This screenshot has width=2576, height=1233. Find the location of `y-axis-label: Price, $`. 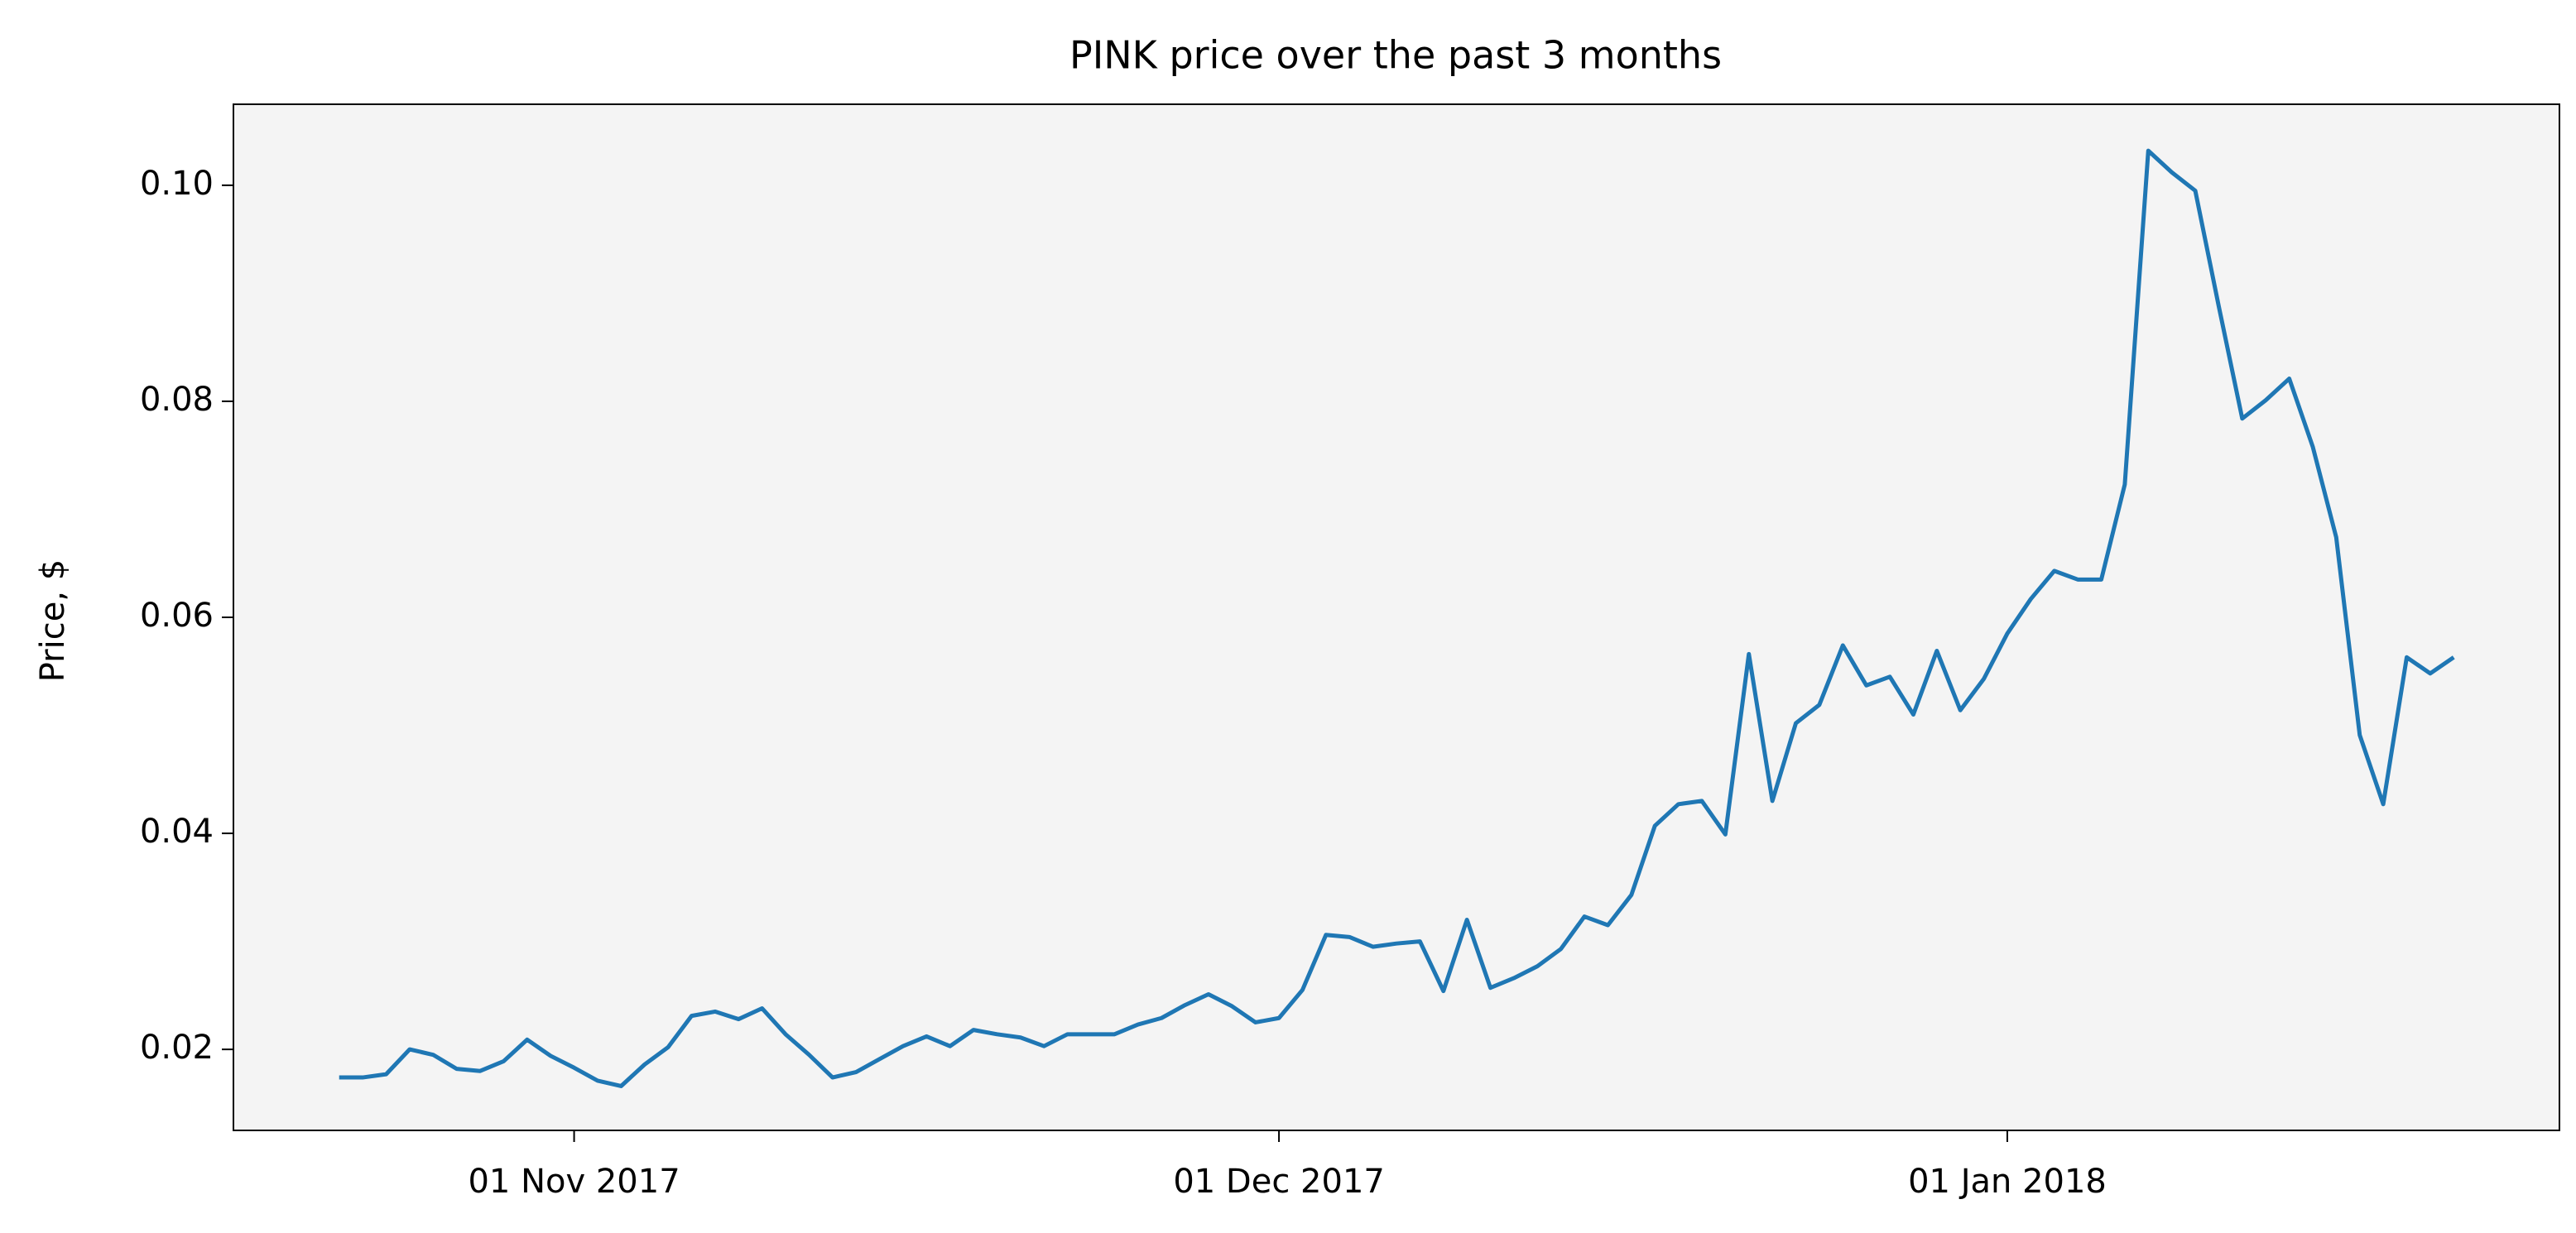

y-axis-label: Price, $ is located at coordinates (53, 620).